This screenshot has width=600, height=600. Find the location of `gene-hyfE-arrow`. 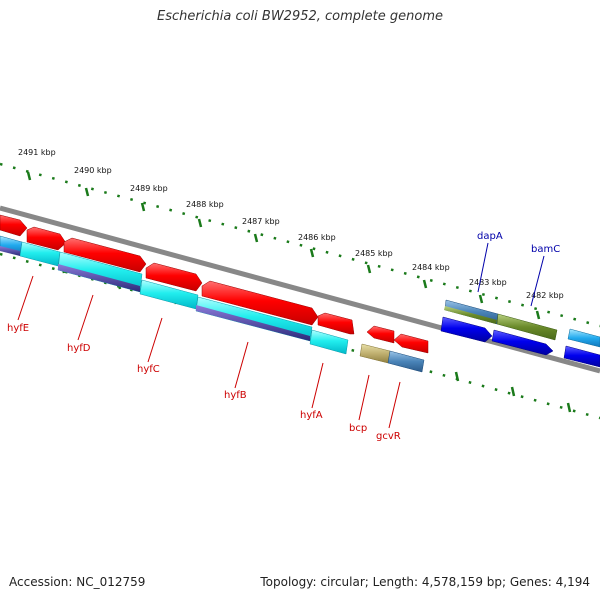

gene-hyfE-arrow is located at coordinates (46, 238).